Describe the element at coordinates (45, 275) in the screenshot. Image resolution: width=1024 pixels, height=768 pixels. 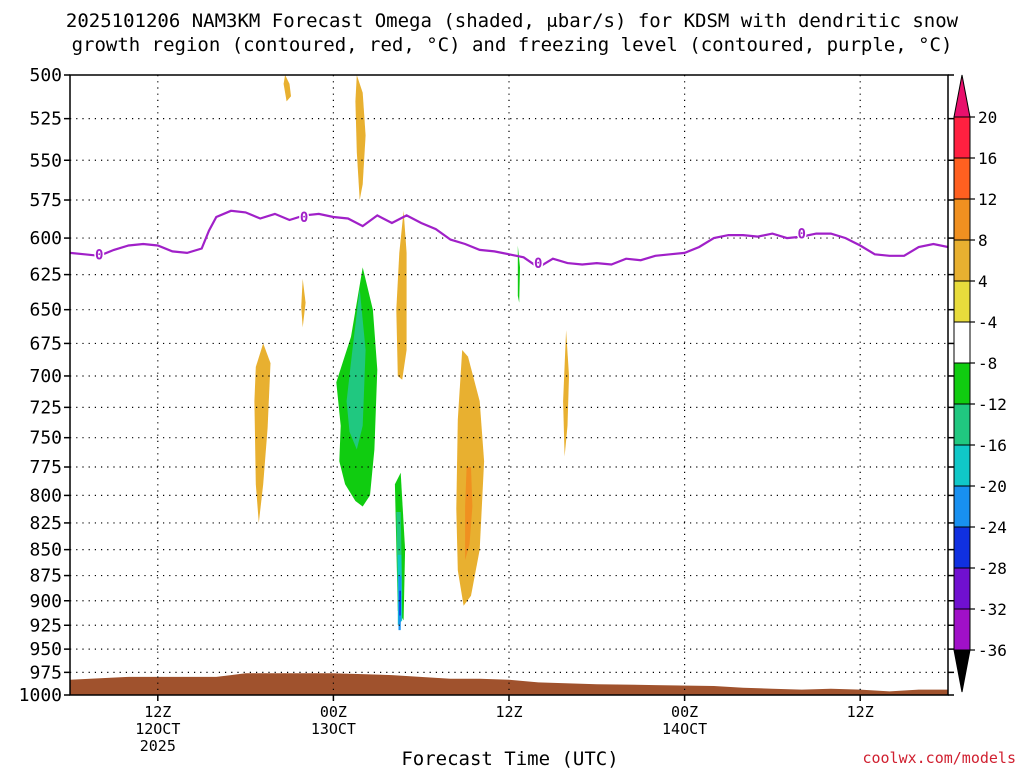
I see `y-tick-label-625: 625` at that location.